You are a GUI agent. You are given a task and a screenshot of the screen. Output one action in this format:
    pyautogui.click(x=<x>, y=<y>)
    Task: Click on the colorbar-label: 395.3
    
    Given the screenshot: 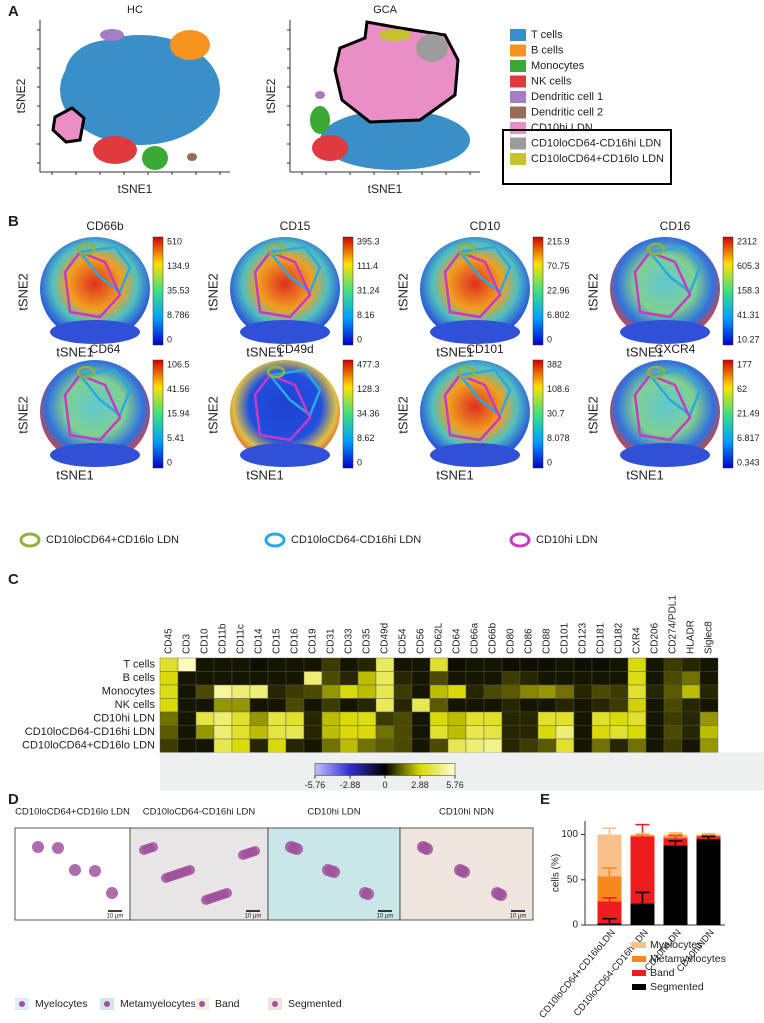 What is the action you would take?
    pyautogui.click(x=368, y=241)
    